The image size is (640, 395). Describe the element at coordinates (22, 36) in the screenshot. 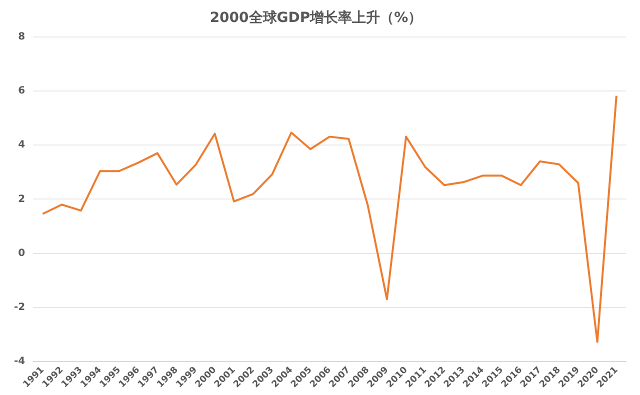

I see `y-tick-label: 8` at that location.